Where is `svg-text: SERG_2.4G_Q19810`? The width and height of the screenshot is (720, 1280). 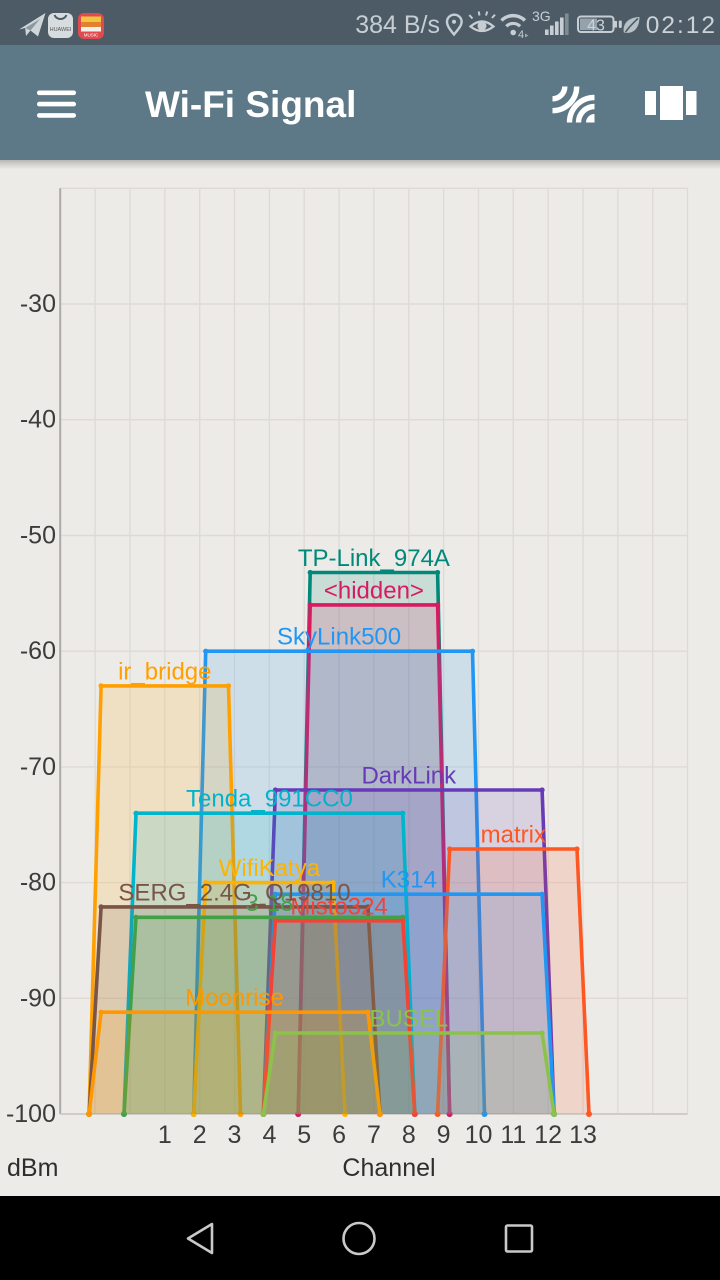 svg-text: SERG_2.4G_Q19810 is located at coordinates (234, 892).